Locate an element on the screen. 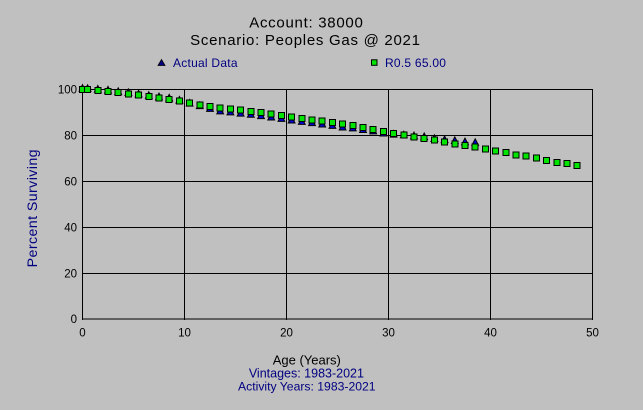  svg-text: Age (Years) is located at coordinates (307, 360).